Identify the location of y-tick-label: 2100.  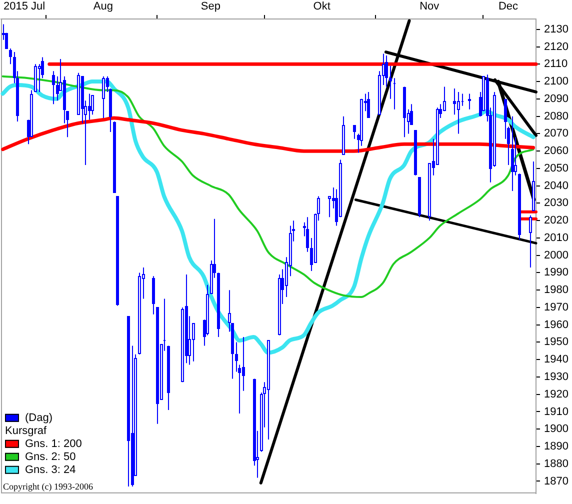
(556, 82).